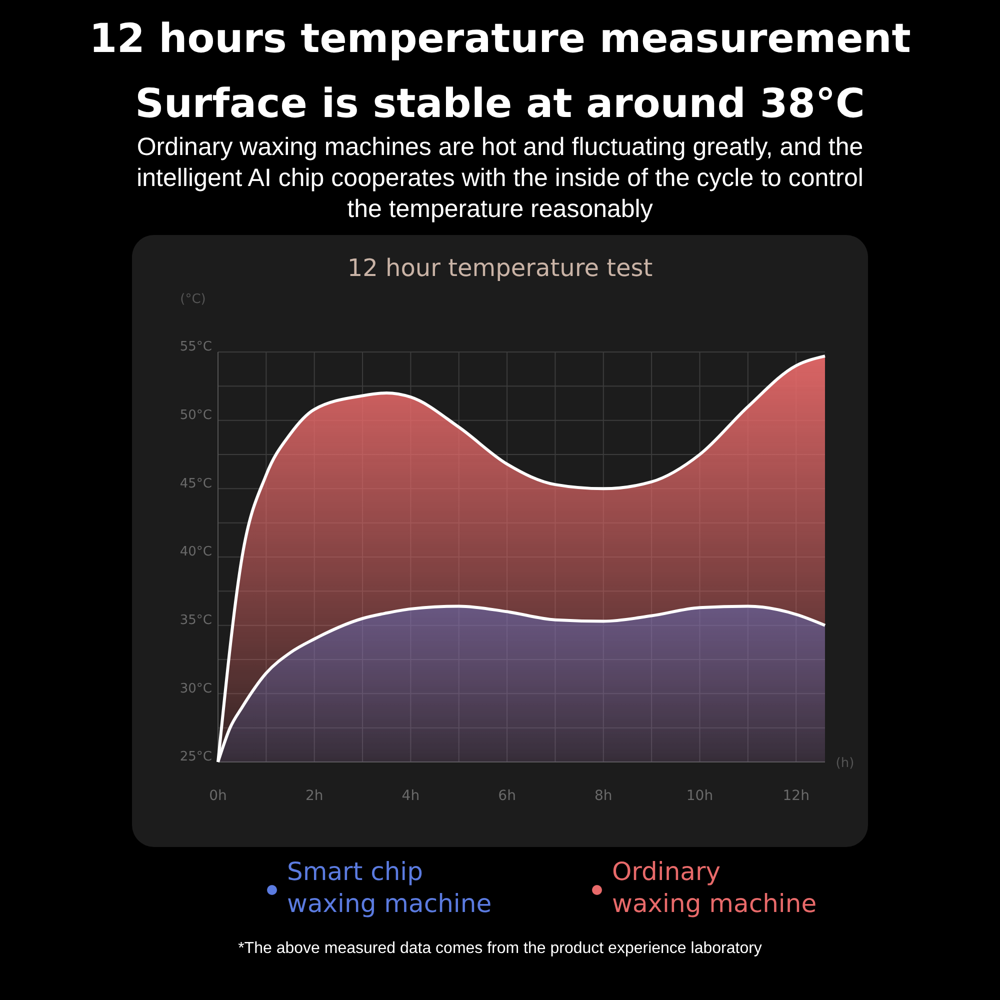 The height and width of the screenshot is (1000, 1000). What do you see at coordinates (196, 552) in the screenshot?
I see `y-tick-label: 40°C` at bounding box center [196, 552].